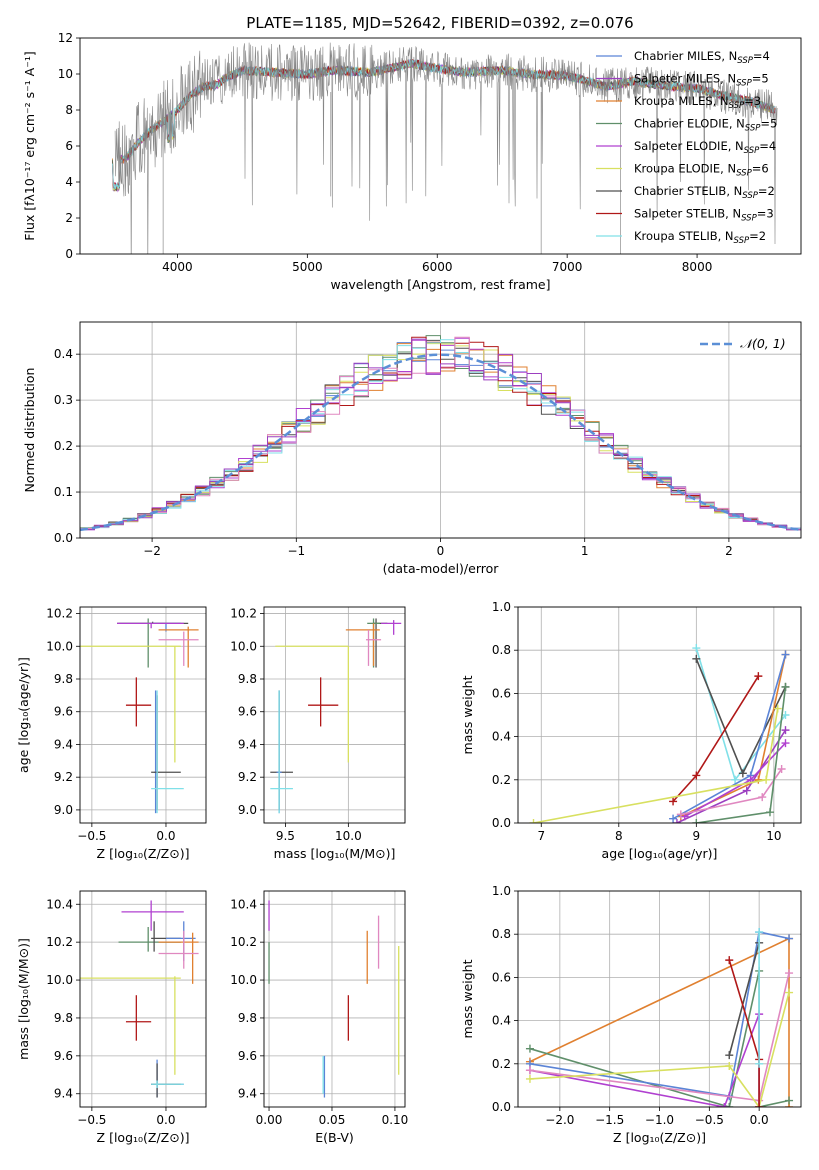 Image resolution: width=819 pixels, height=1170 pixels. What do you see at coordinates (697, 267) in the screenshot?
I see `x-tick-label: 8000` at bounding box center [697, 267].